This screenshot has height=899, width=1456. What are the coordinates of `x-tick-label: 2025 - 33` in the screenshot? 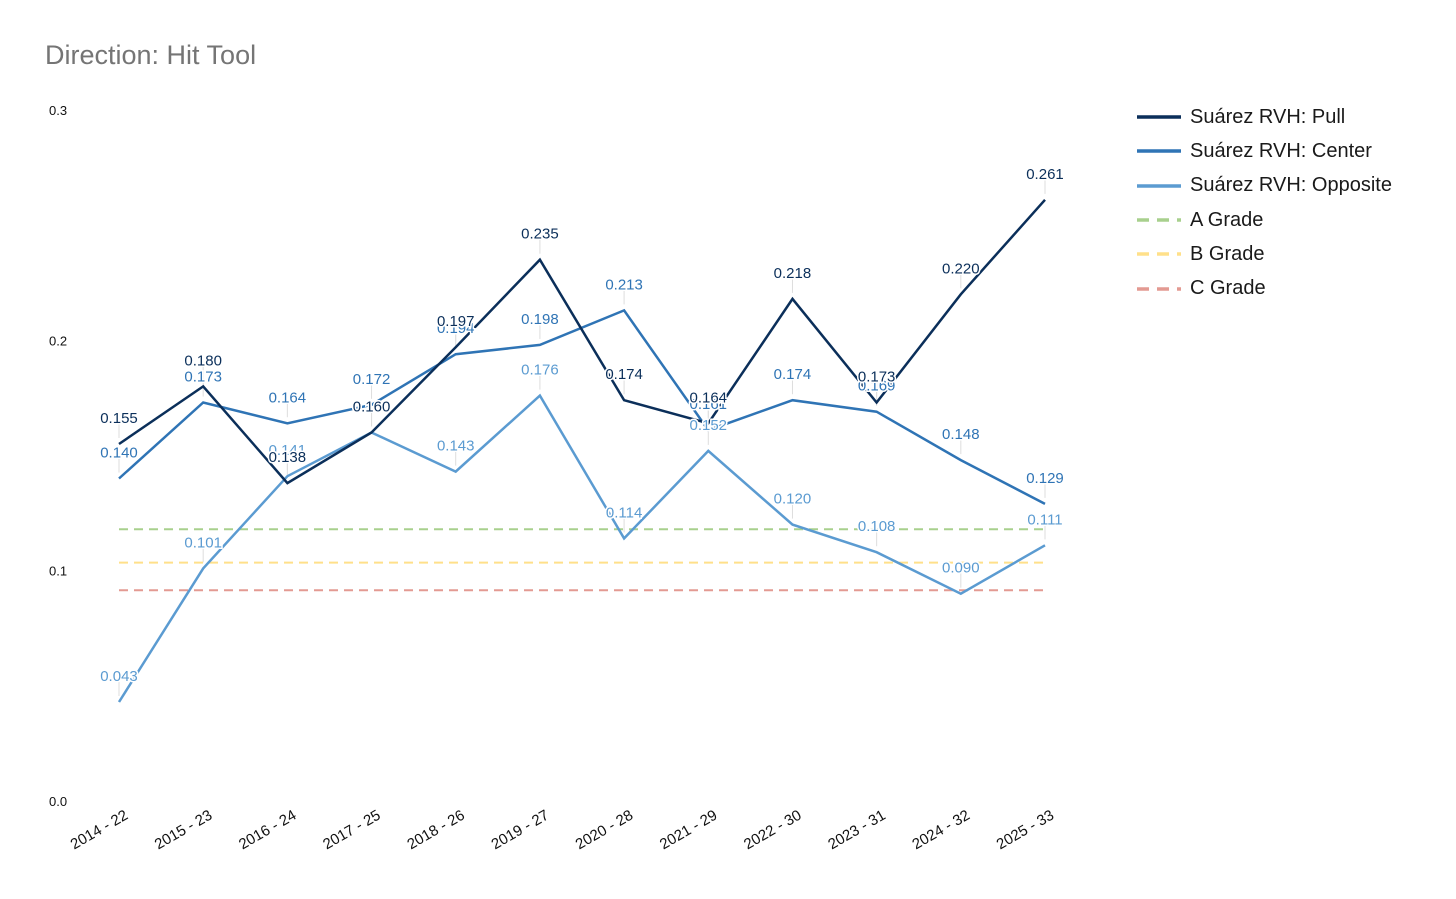 It's located at (1025, 830).